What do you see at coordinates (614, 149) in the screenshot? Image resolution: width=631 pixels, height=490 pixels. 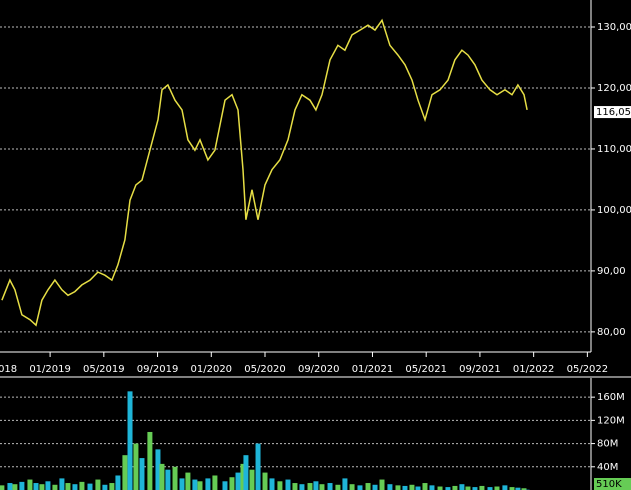 I see `y-tick-label: 110,00` at bounding box center [614, 149].